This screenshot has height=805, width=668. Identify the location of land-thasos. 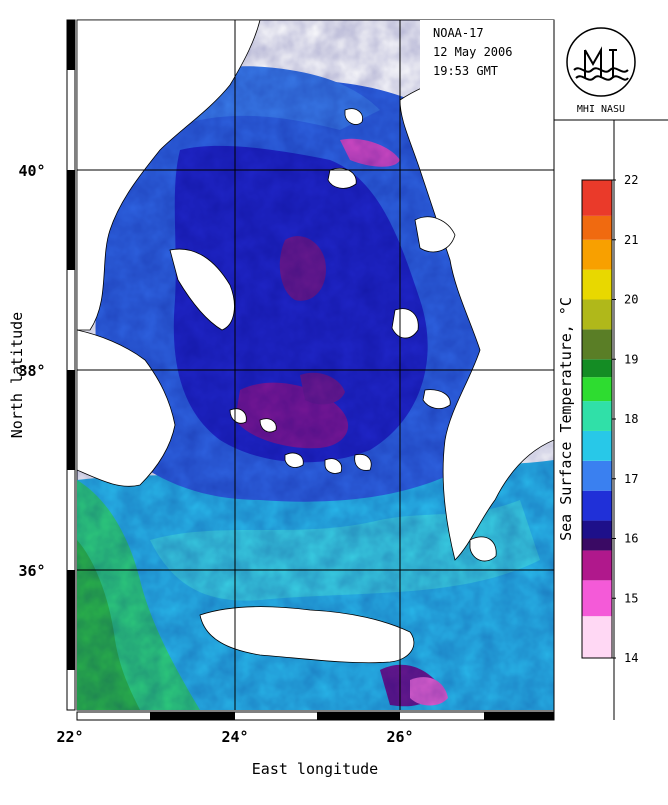
(353, 116).